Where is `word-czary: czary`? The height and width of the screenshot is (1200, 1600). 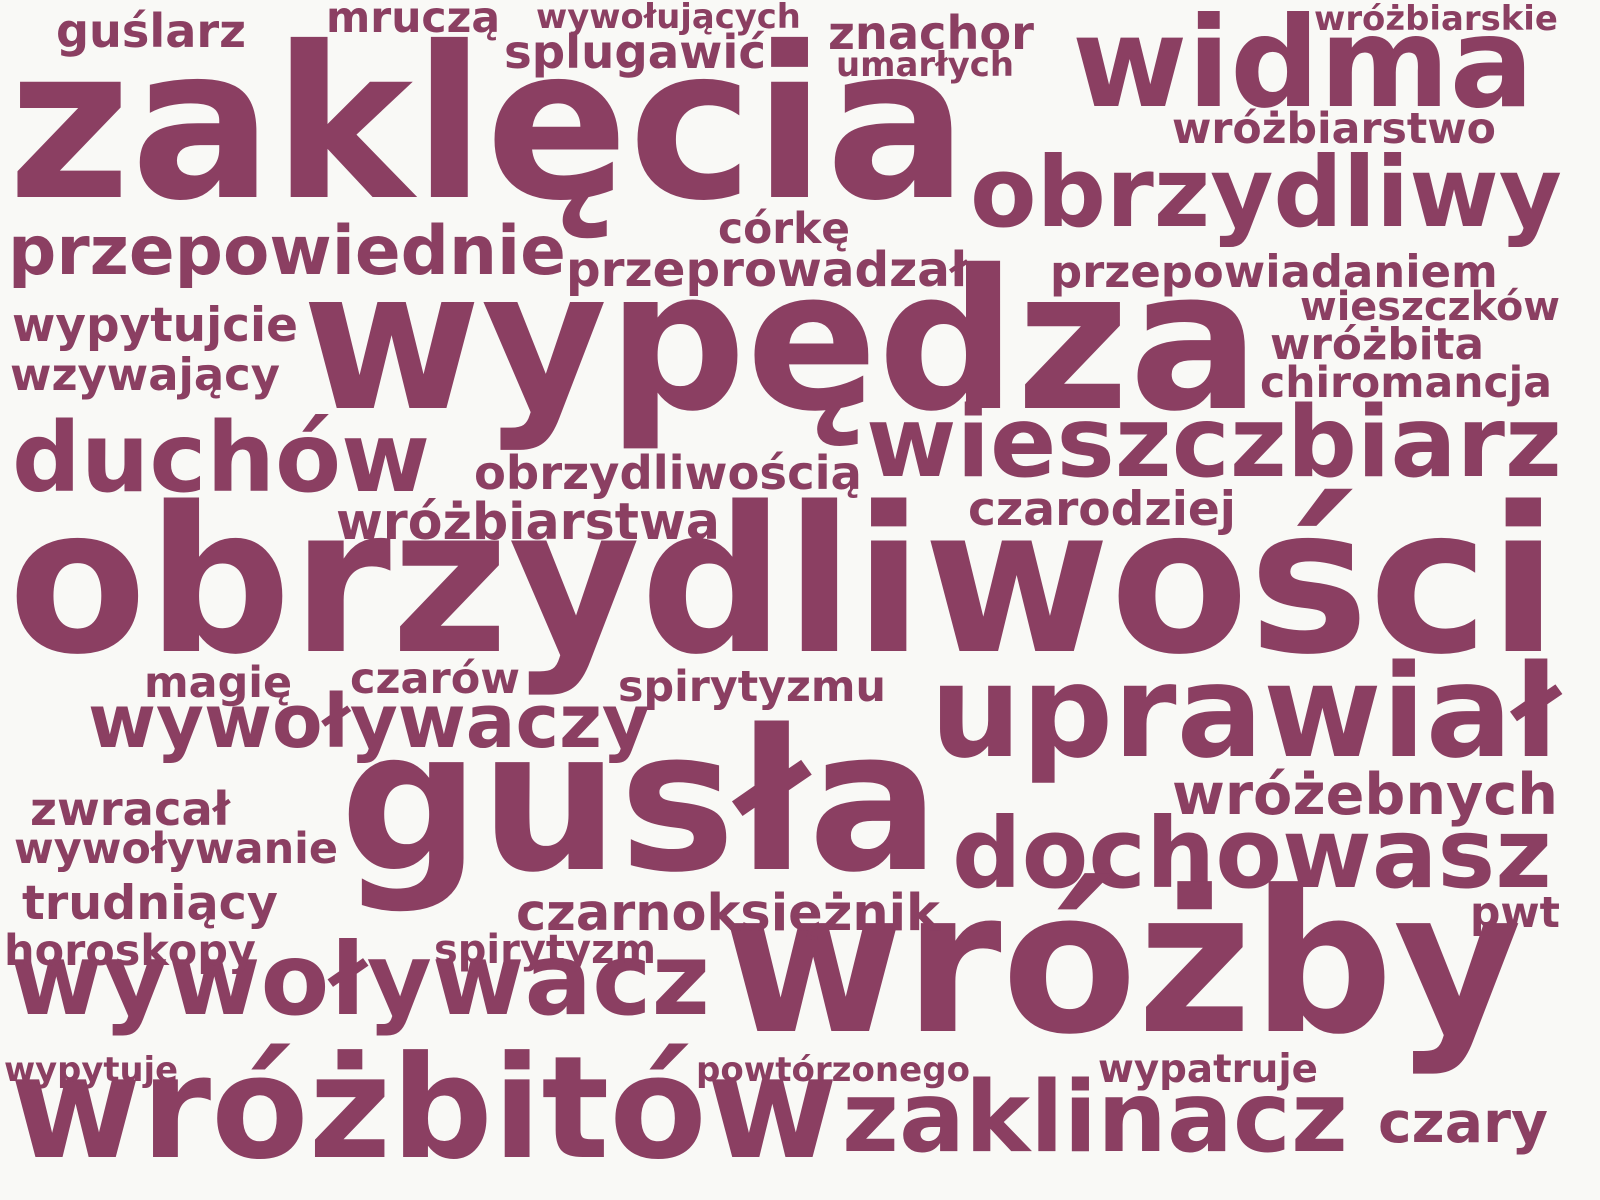
word-czary: czary is located at coordinates (1463, 1123).